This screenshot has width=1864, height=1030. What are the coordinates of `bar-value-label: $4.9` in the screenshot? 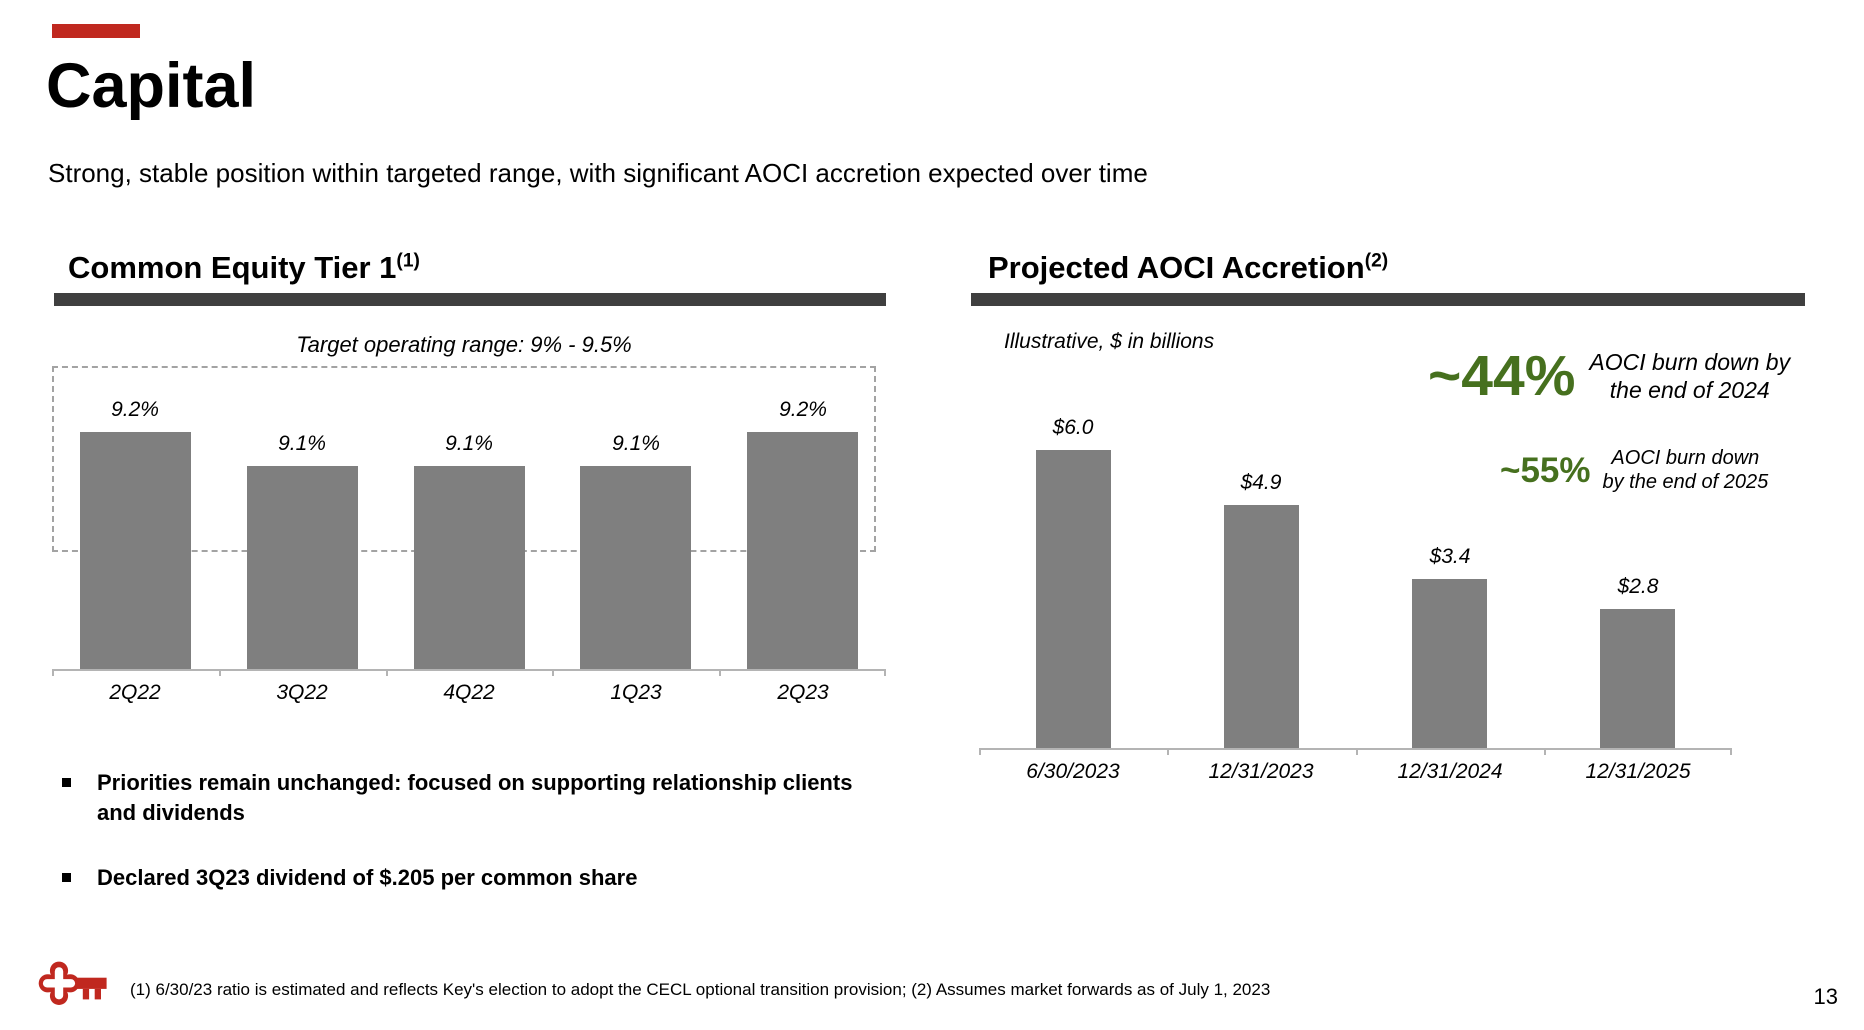 It's located at (1261, 482).